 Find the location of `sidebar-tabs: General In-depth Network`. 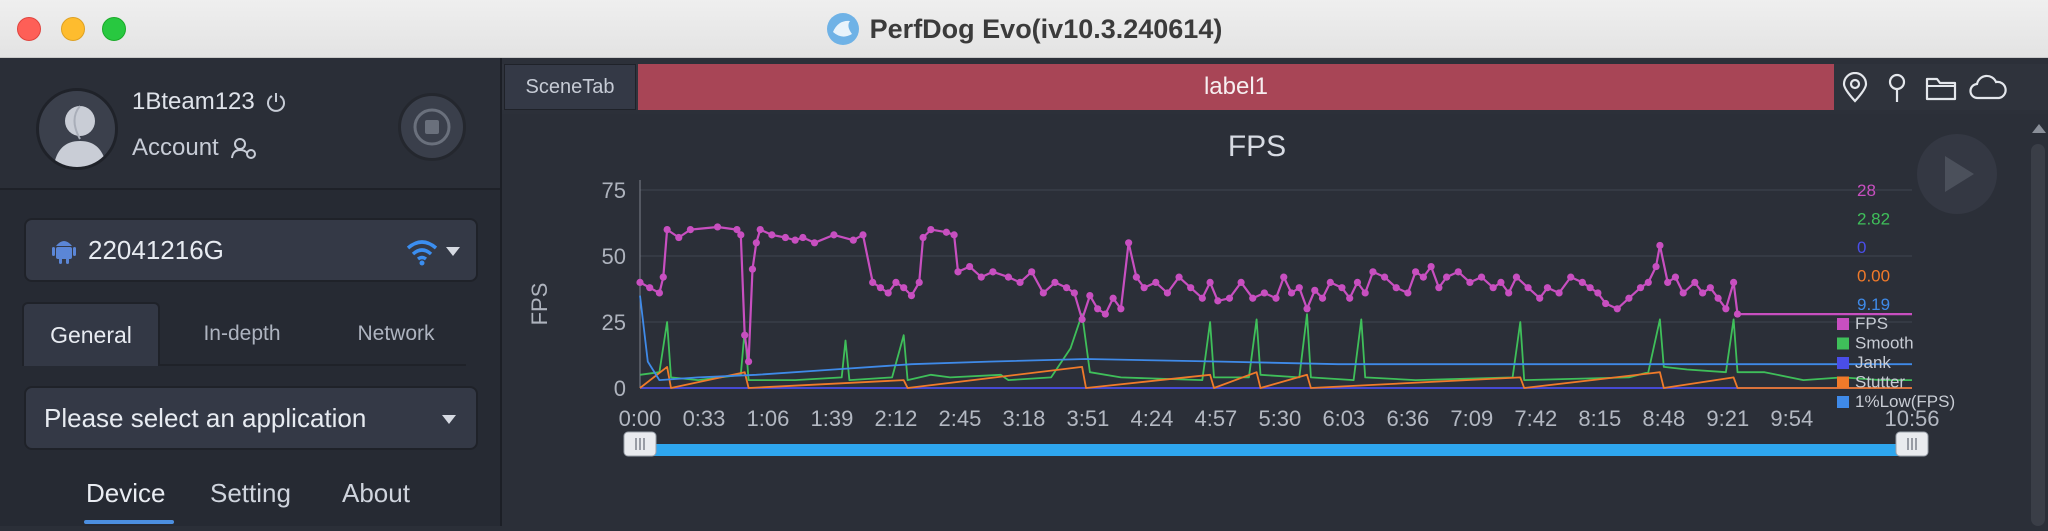

sidebar-tabs: General In-depth Network is located at coordinates (244, 334).